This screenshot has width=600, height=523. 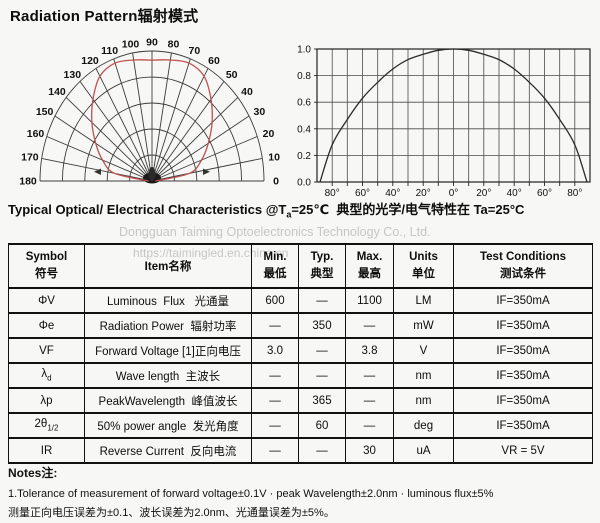 I want to click on polar-arrow-left, so click(x=97, y=171).